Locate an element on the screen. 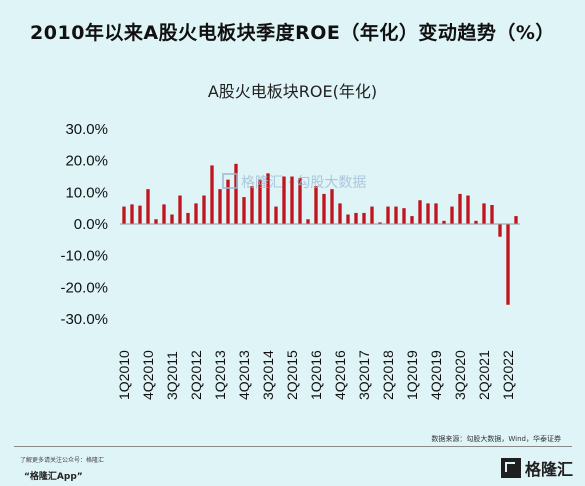  x-tick-label: 2Q2018 is located at coordinates (388, 375).